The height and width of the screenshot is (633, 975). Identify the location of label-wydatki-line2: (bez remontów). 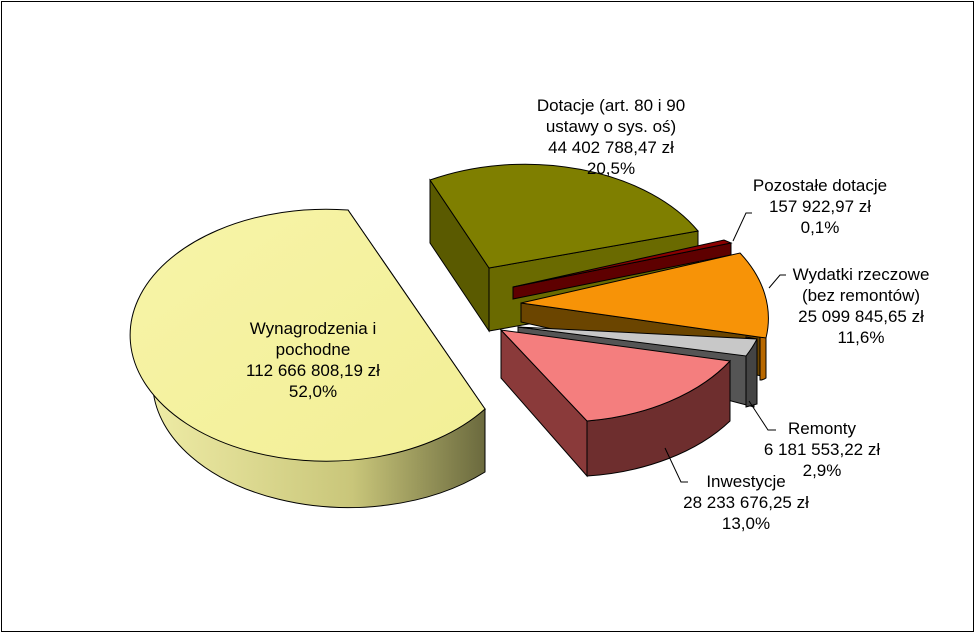
(861, 295).